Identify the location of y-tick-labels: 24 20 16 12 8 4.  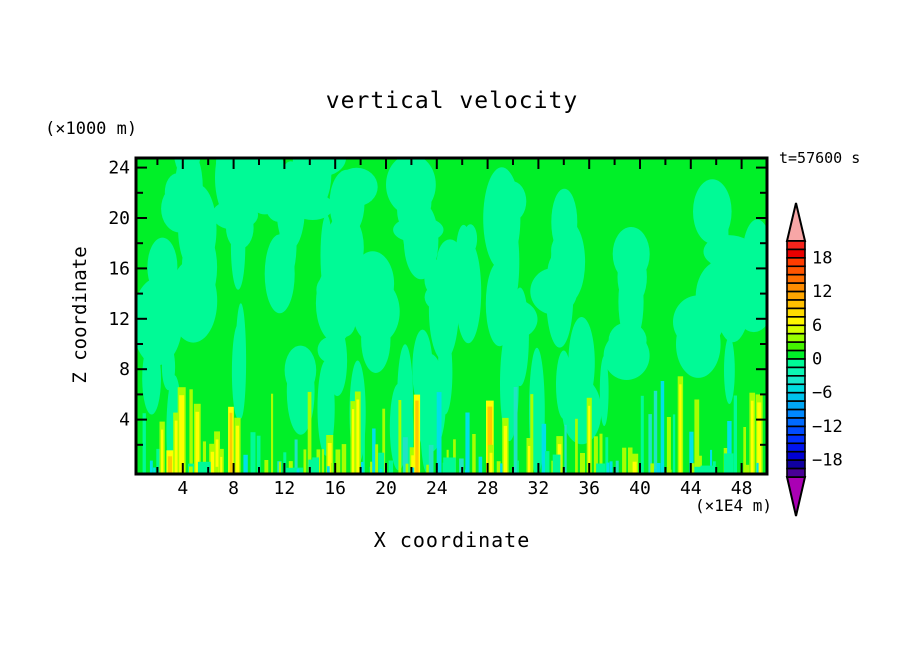
(119, 294).